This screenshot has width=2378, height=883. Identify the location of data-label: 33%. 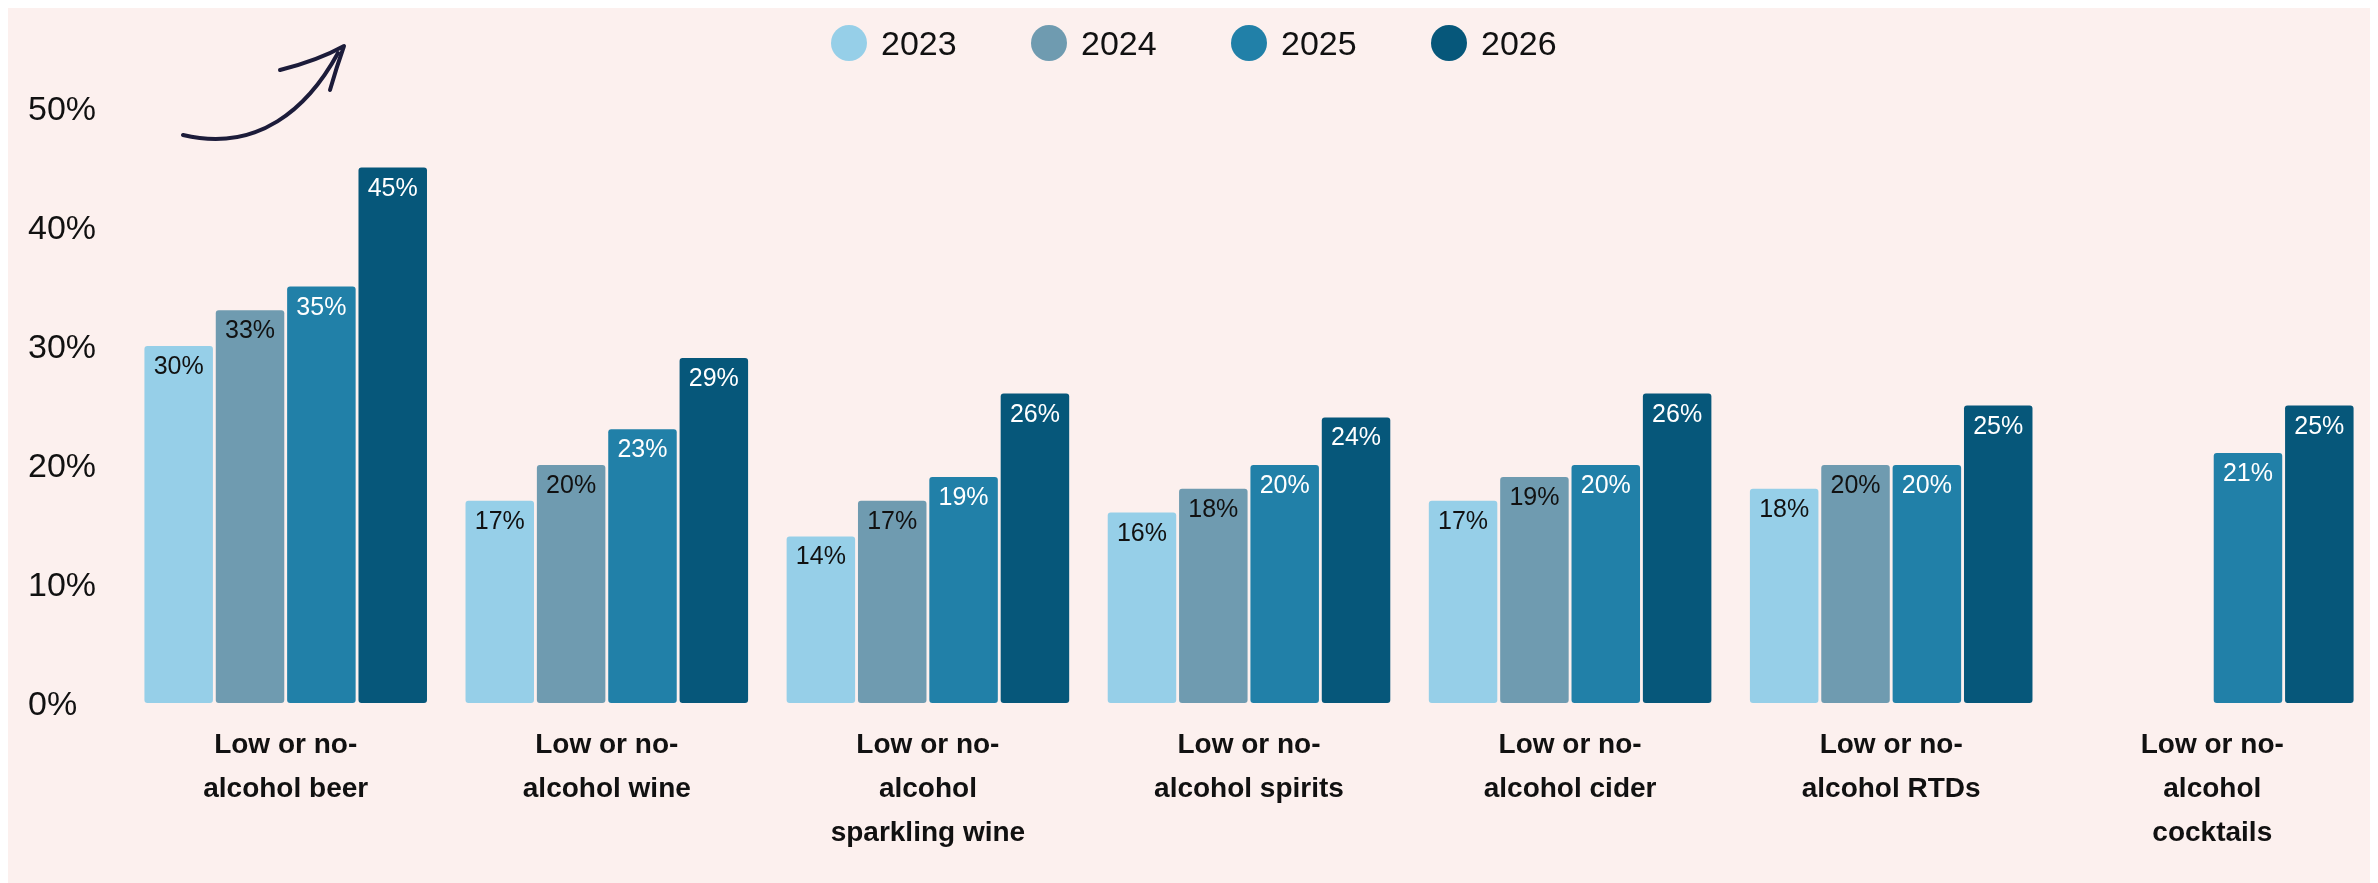
(250, 329).